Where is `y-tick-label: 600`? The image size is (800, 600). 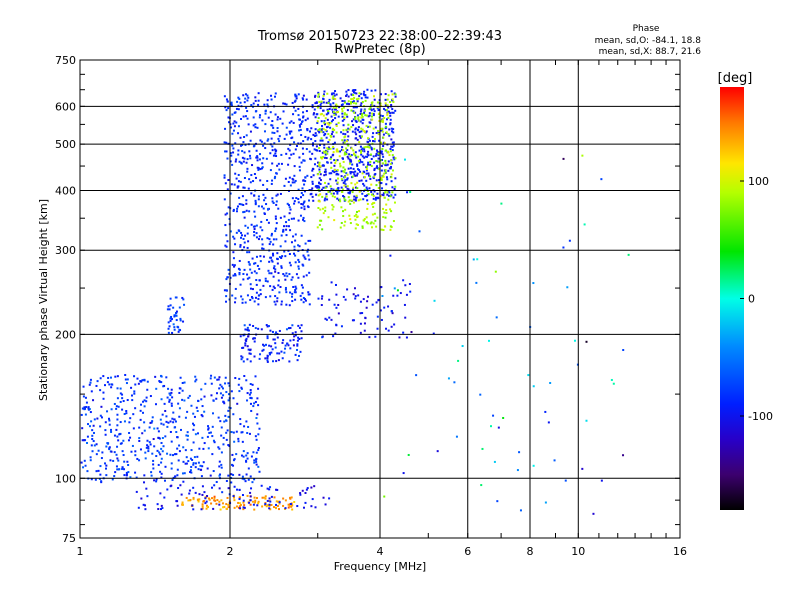
y-tick-label: 600 is located at coordinates (65, 106).